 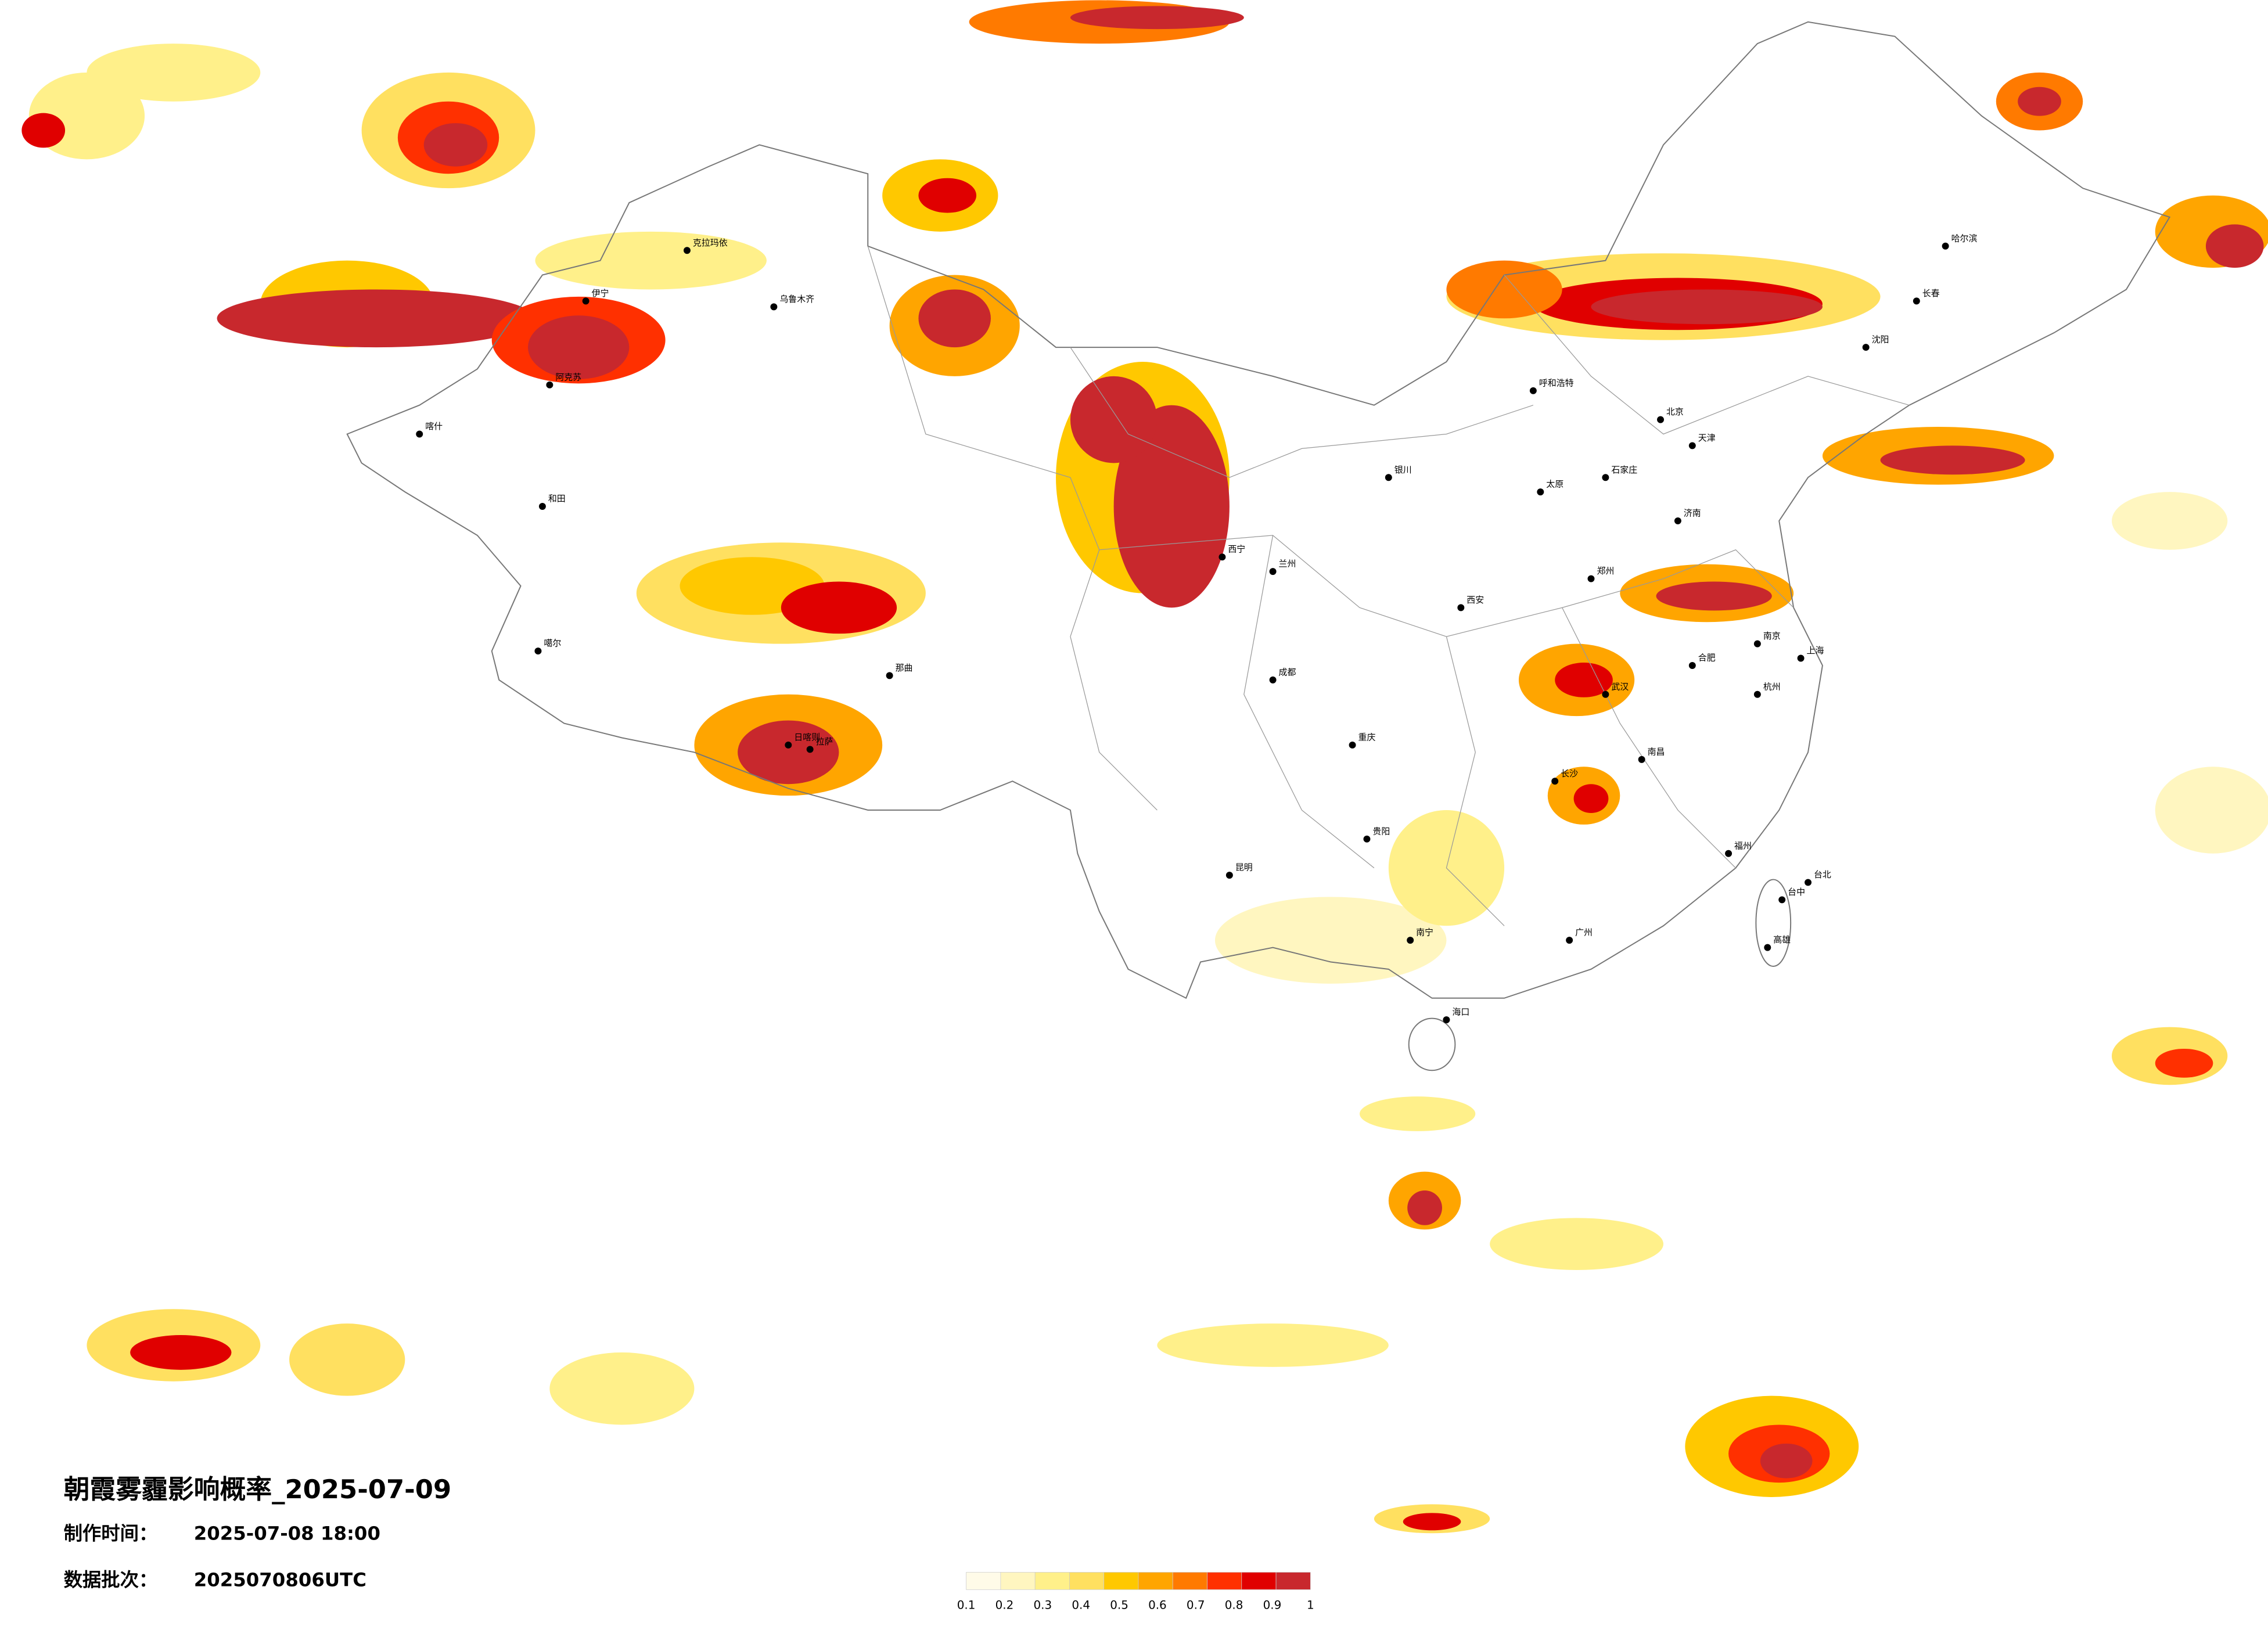 What do you see at coordinates (1042, 1604) in the screenshot?
I see `legend-label: 0.3` at bounding box center [1042, 1604].